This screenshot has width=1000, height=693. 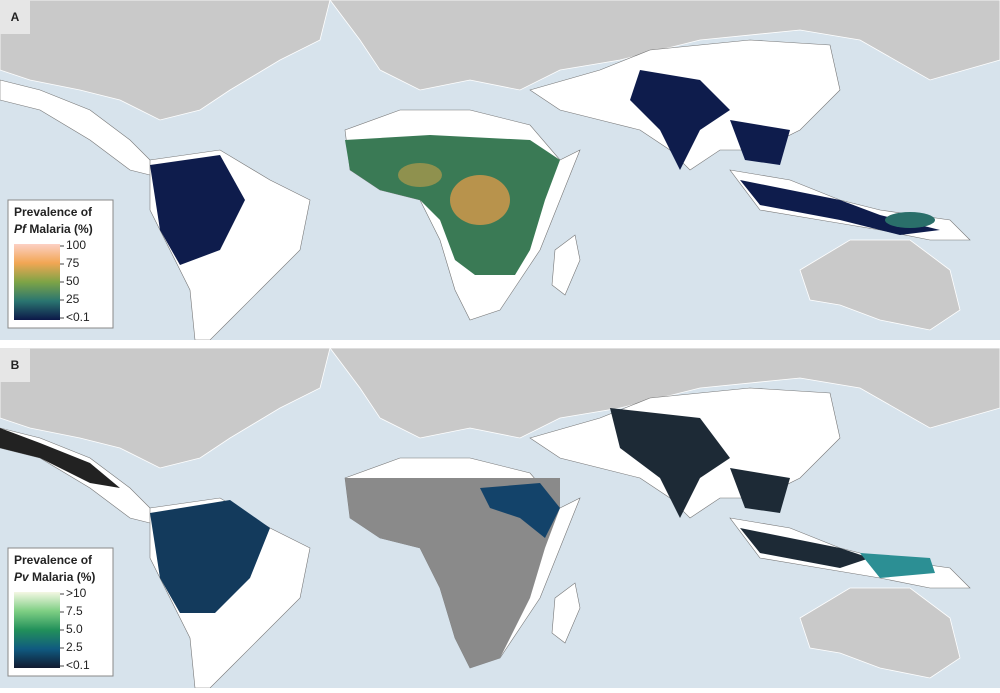 What do you see at coordinates (73, 281) in the screenshot?
I see `legend-tick-label: 50` at bounding box center [73, 281].